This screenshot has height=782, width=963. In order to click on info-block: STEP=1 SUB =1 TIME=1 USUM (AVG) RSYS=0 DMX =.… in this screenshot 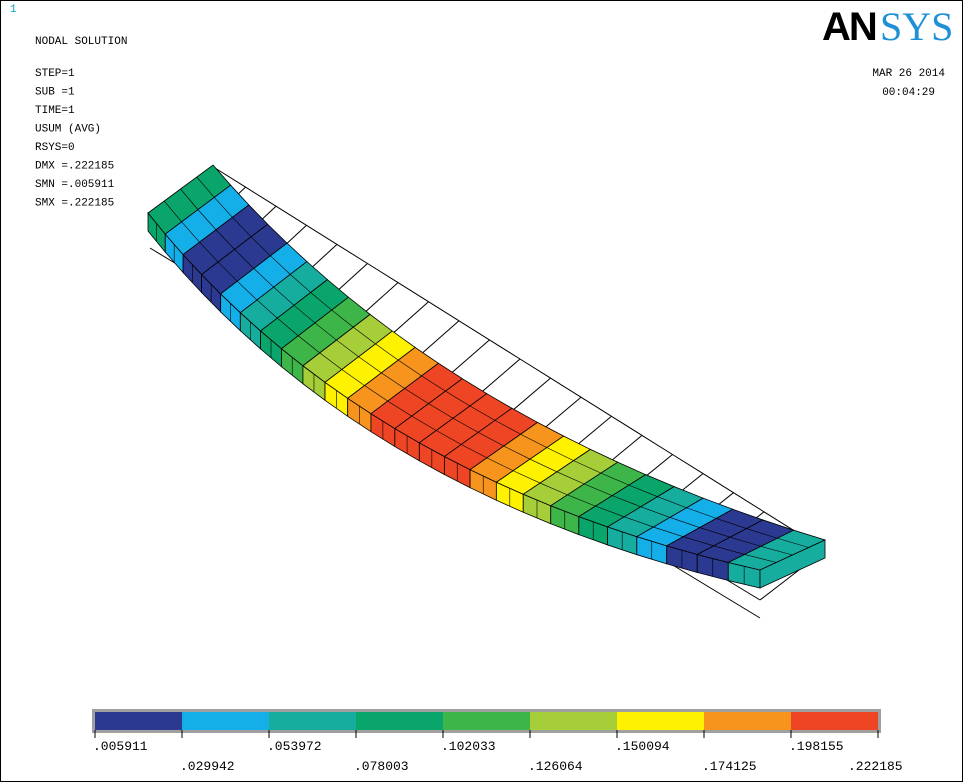, I will do `click(75, 139)`.